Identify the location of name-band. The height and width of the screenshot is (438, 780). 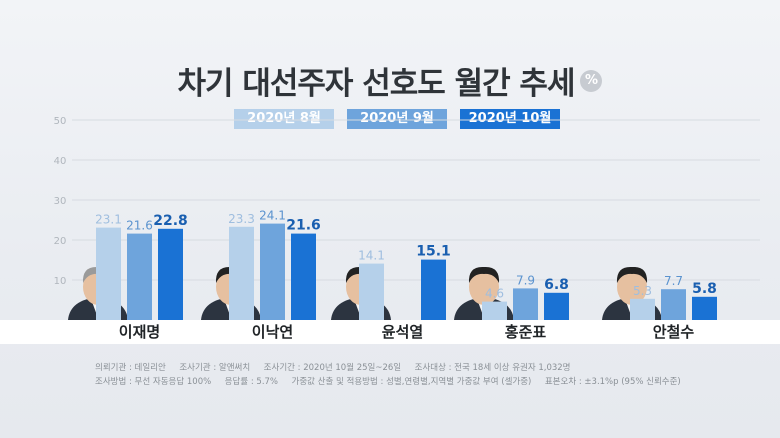
(390, 332).